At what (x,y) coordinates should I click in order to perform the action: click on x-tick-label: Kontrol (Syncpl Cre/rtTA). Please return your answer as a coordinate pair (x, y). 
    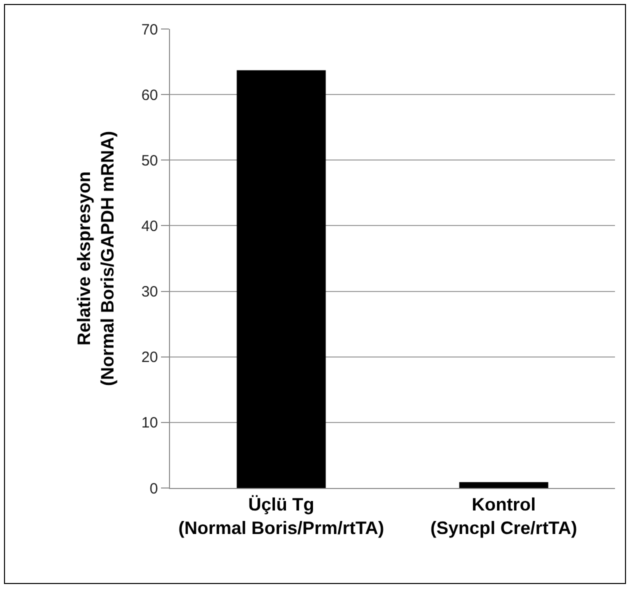
    Looking at the image, I should click on (504, 516).